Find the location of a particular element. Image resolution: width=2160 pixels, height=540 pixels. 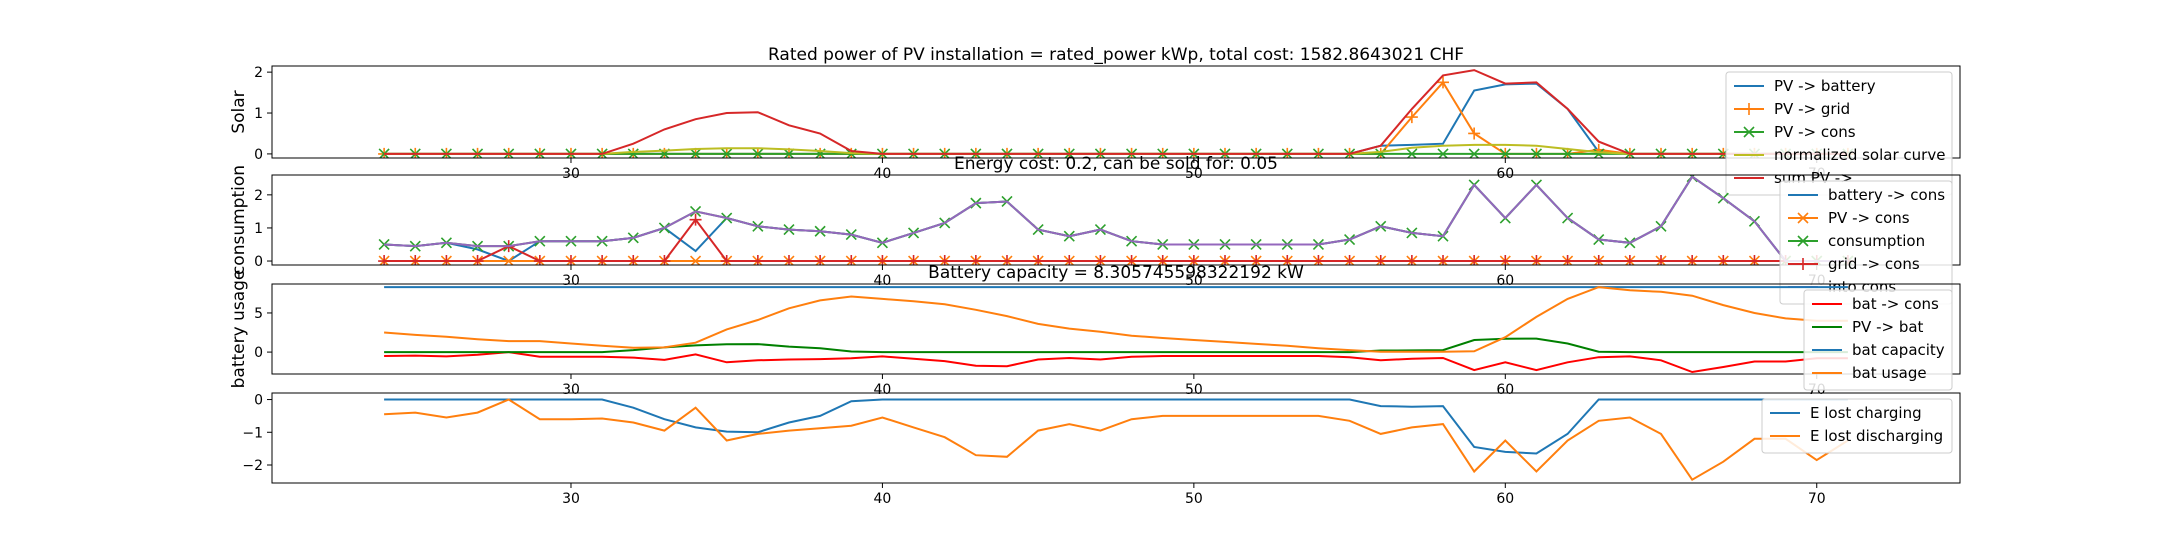

x-tick-label: 70 is located at coordinates (1817, 499).